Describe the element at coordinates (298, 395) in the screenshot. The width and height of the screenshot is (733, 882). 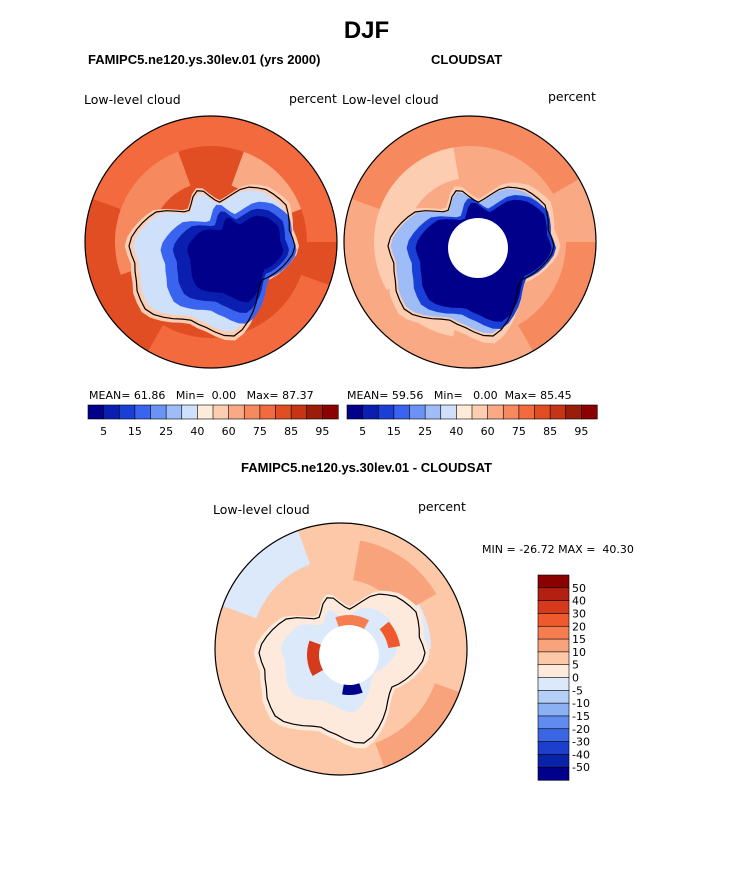
I see `left-max-value: 87.37` at that location.